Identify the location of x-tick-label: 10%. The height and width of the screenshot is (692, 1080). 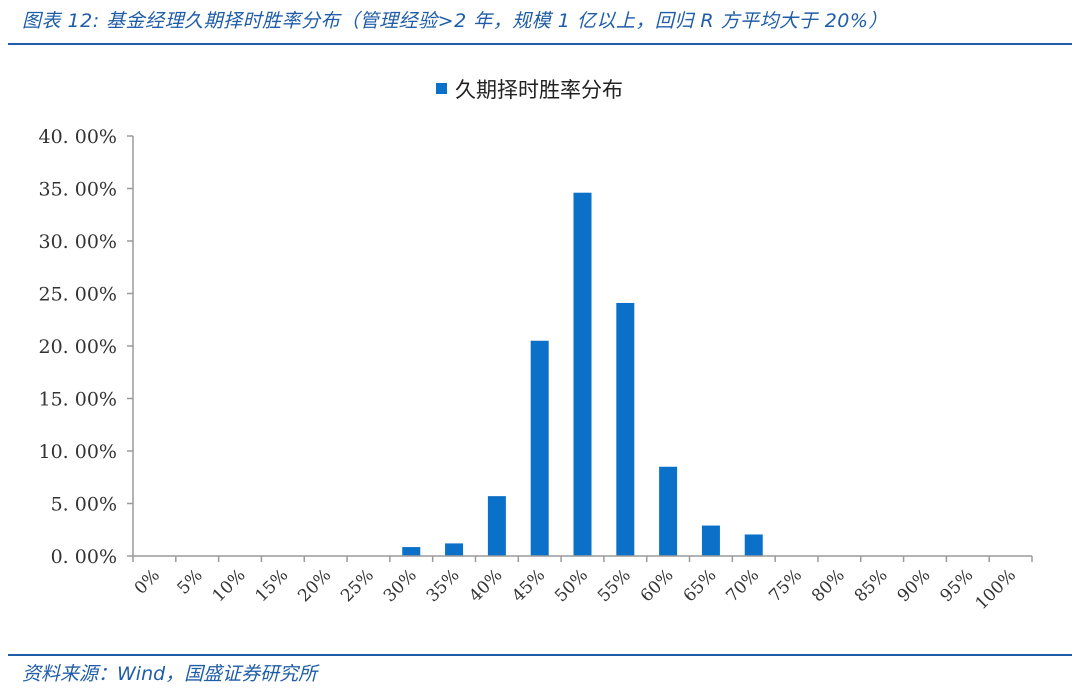
(229, 585).